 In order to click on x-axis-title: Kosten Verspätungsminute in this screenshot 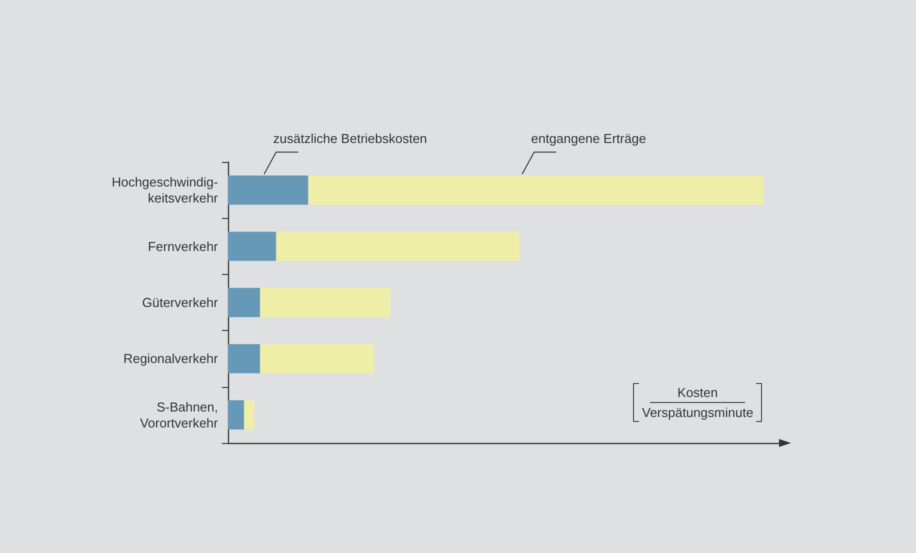, I will do `click(698, 402)`.